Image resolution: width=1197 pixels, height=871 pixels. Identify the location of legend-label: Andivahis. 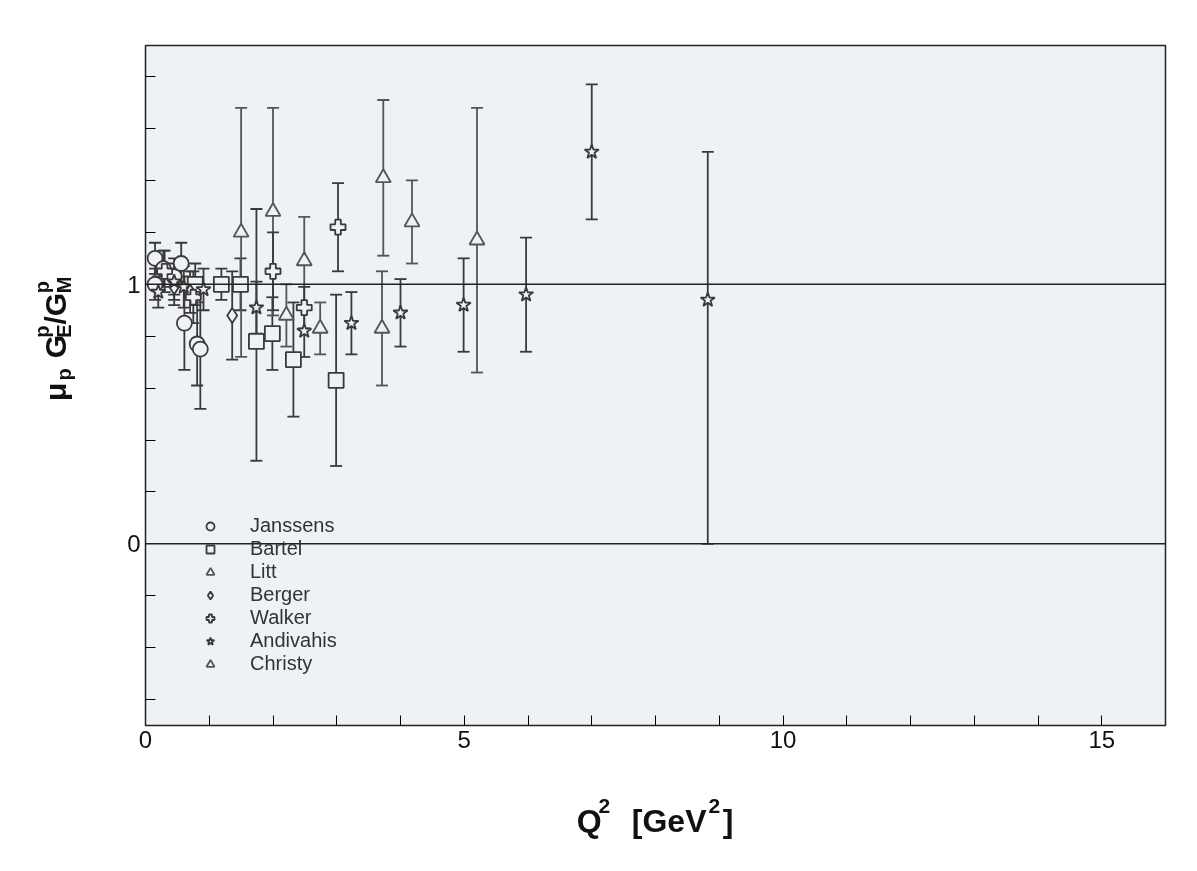
(293, 640).